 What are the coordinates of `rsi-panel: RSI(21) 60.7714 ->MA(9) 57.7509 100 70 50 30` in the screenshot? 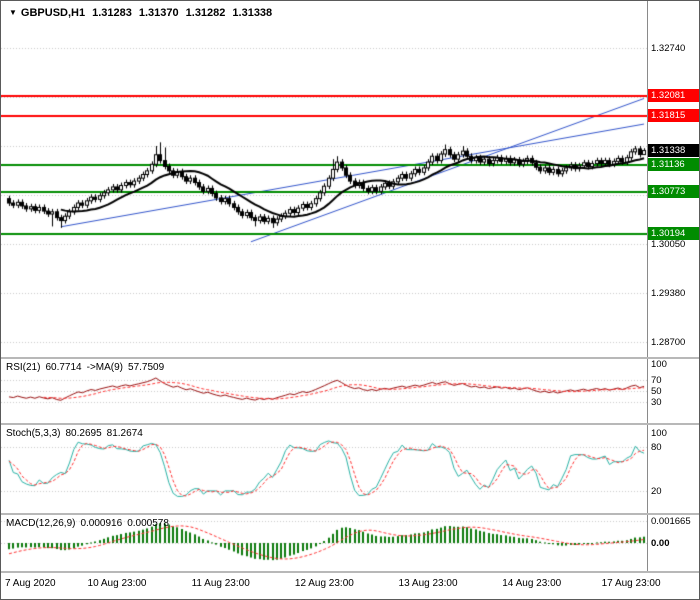 It's located at (350, 391).